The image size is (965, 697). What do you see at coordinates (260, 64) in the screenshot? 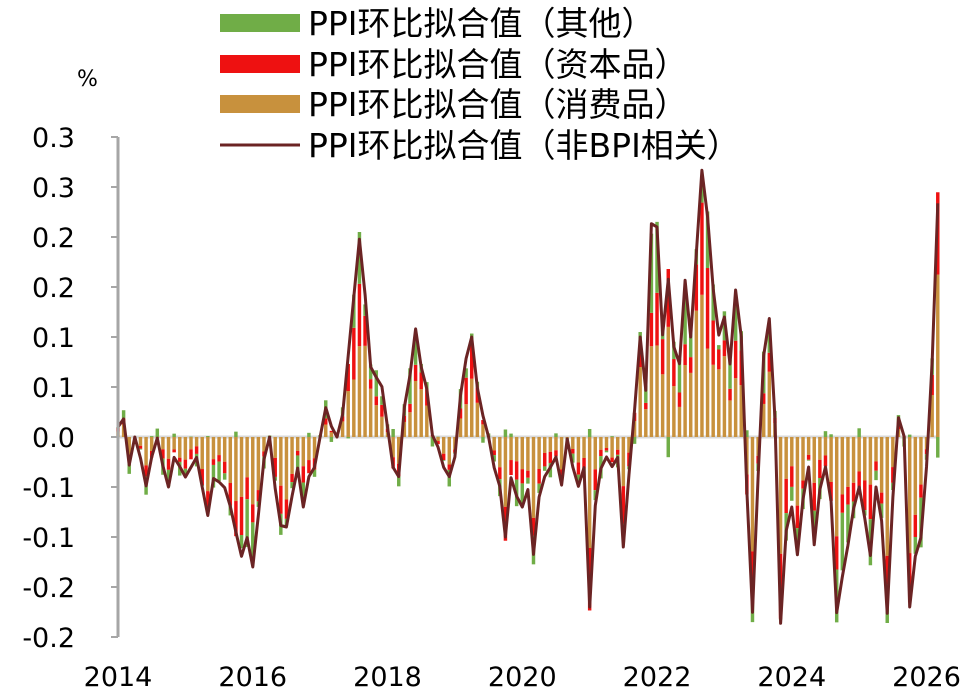
I see `legend-swatch-capital` at bounding box center [260, 64].